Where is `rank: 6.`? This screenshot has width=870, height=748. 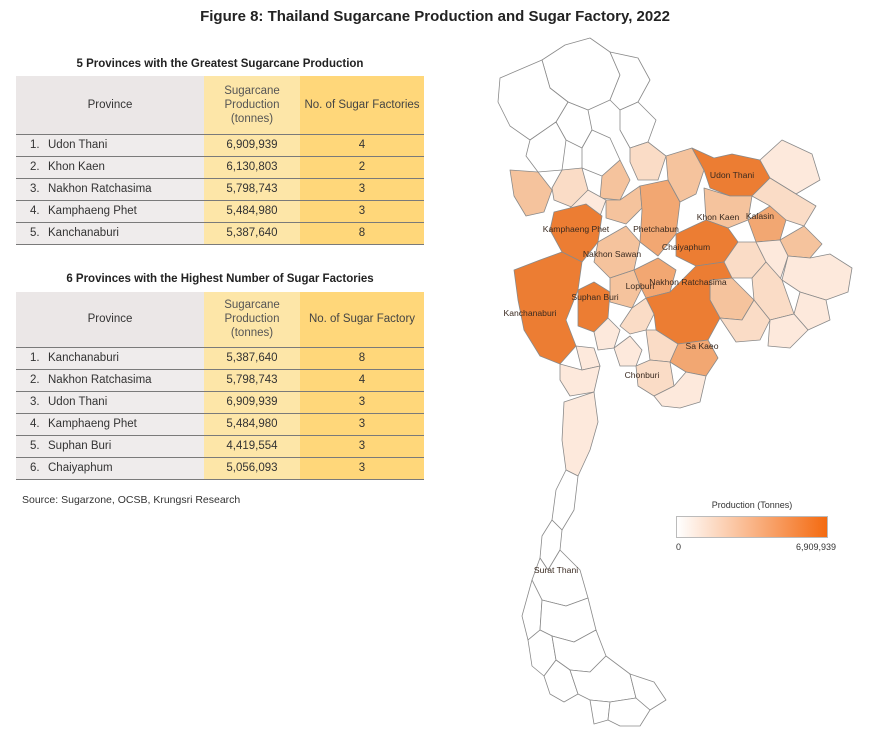
rank: 6. is located at coordinates (35, 468).